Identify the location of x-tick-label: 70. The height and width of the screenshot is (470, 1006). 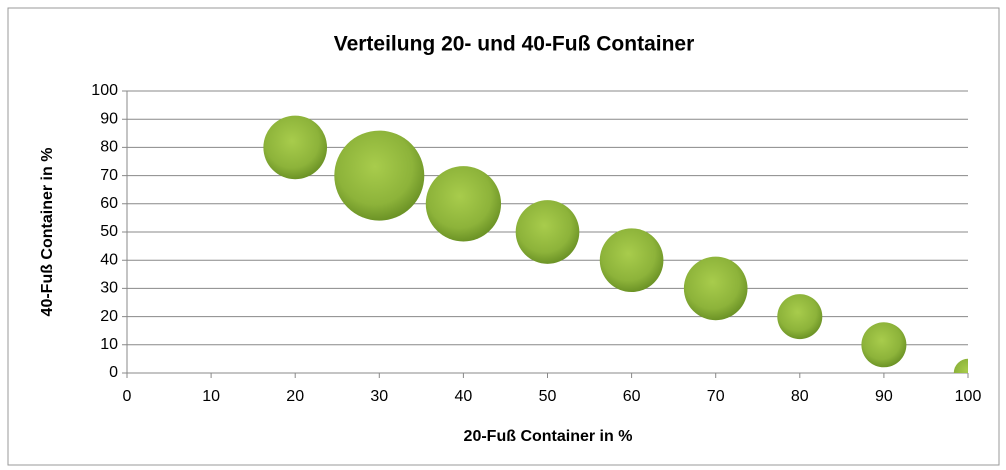
(716, 396).